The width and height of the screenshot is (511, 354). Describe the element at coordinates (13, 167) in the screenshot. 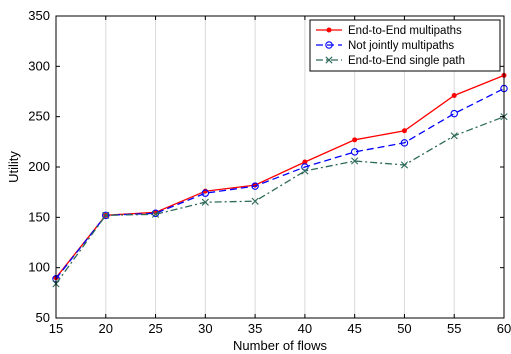

I see `y-axis-title: Utility` at that location.